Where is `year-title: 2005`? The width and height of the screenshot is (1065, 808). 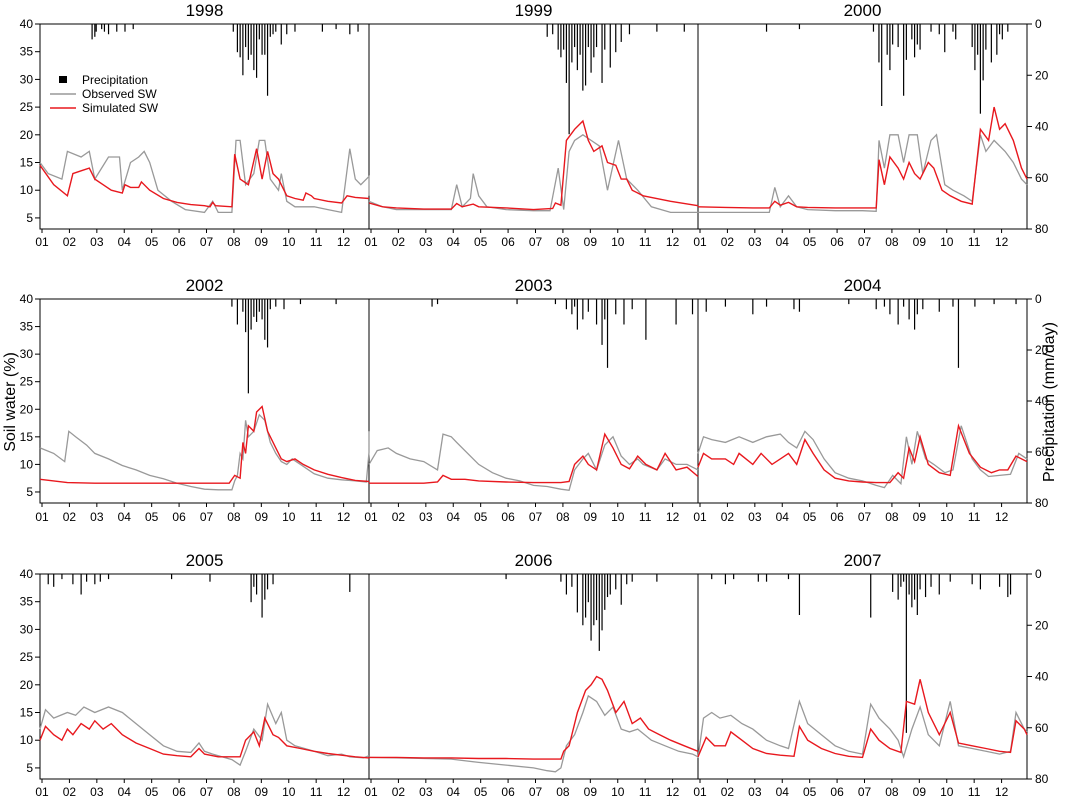 year-title: 2005 is located at coordinates (205, 560).